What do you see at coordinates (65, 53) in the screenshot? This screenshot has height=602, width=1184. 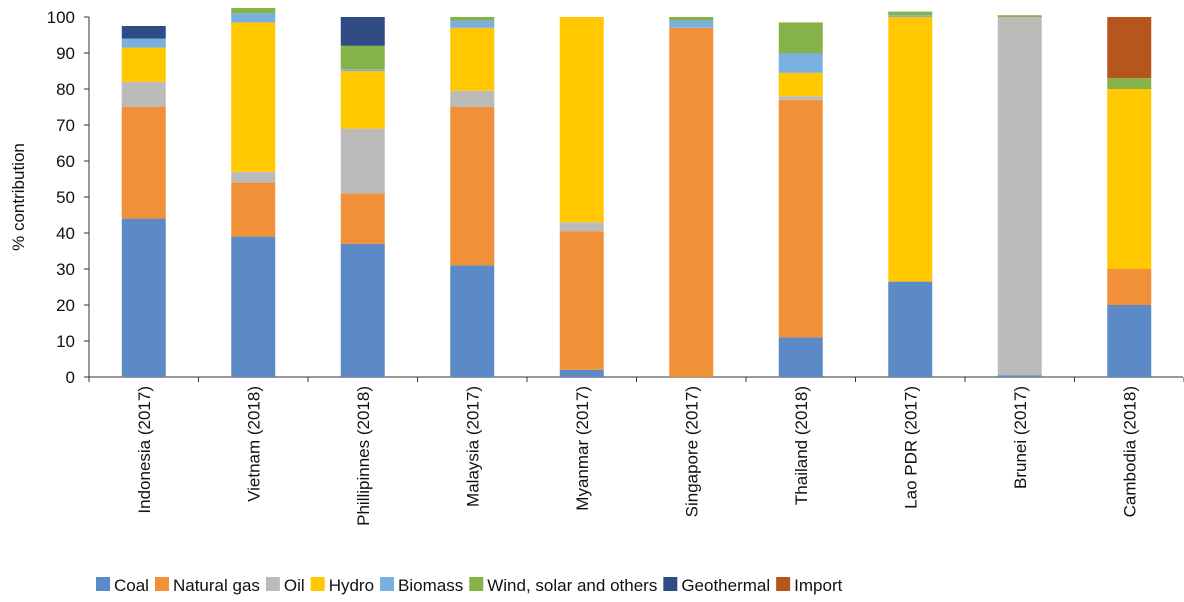 I see `y-tick-label: 90` at bounding box center [65, 53].